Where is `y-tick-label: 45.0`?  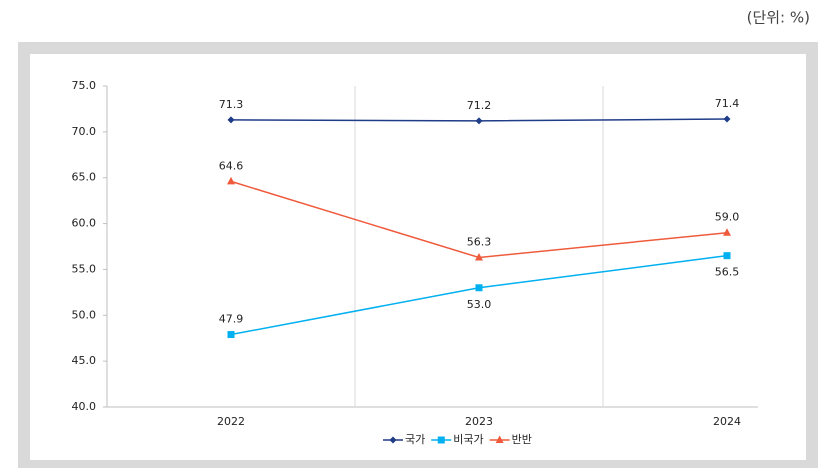
y-tick-label: 45.0 is located at coordinates (84, 360).